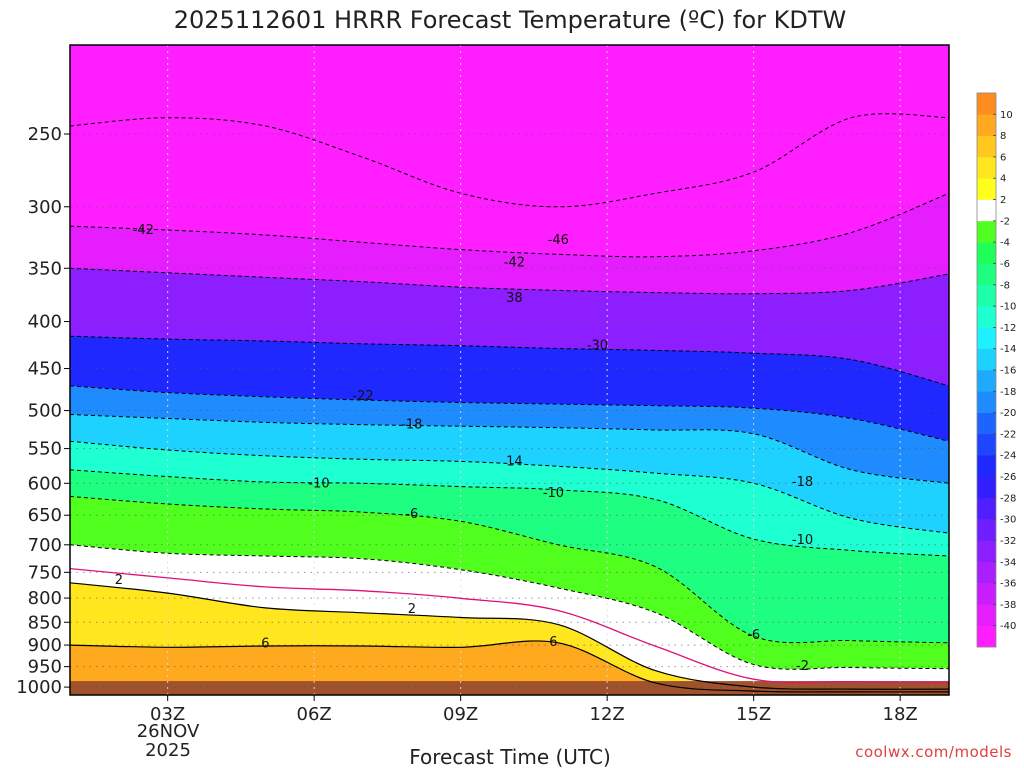 The image size is (1024, 768). What do you see at coordinates (45, 483) in the screenshot?
I see `y-tick-label: 600` at bounding box center [45, 483].